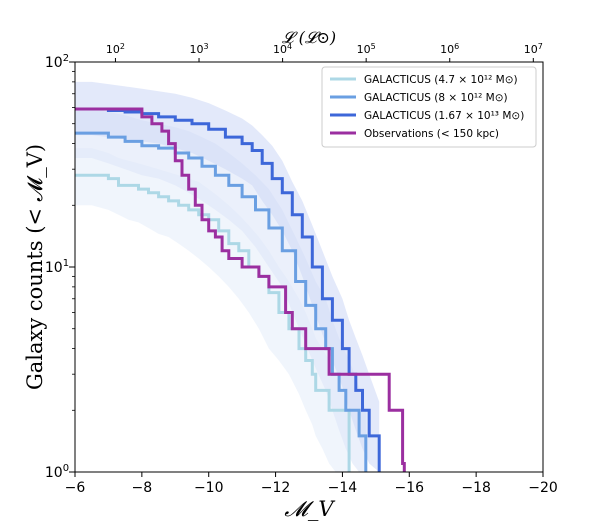 Image resolution: width=598 pixels, height=532 pixels. What do you see at coordinates (444, 116) in the screenshot?
I see `legend-label-2: GALACTICUS (1.67 × 10¹³ M⊙)` at bounding box center [444, 116].